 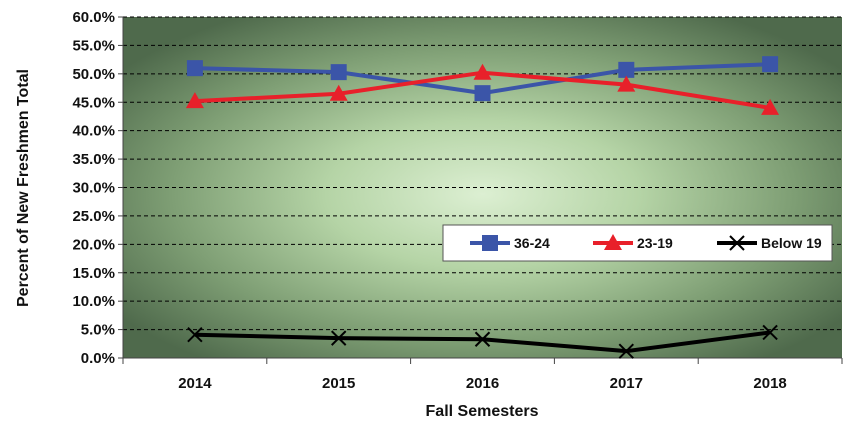 What do you see at coordinates (23, 188) in the screenshot?
I see `y-axis-title: Percent of New Freshmen Total` at bounding box center [23, 188].